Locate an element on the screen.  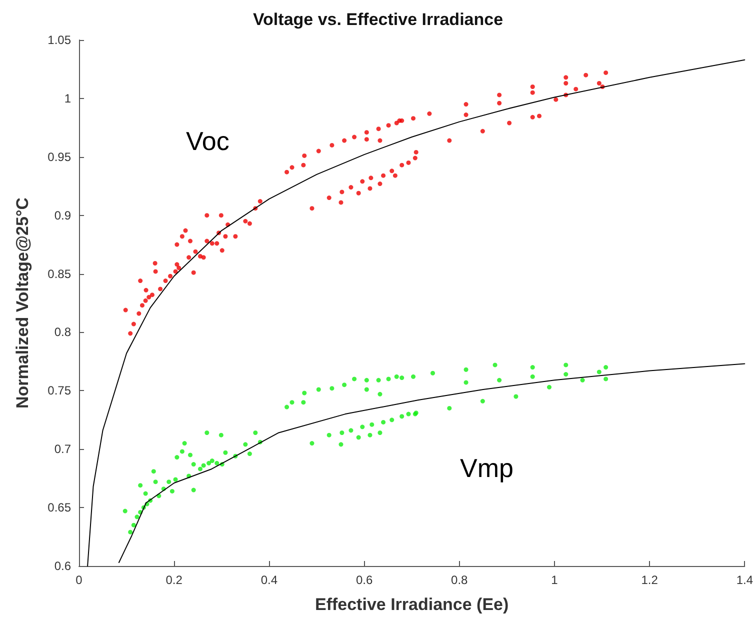
y-tick-label: 1.05 is located at coordinates (60, 40).